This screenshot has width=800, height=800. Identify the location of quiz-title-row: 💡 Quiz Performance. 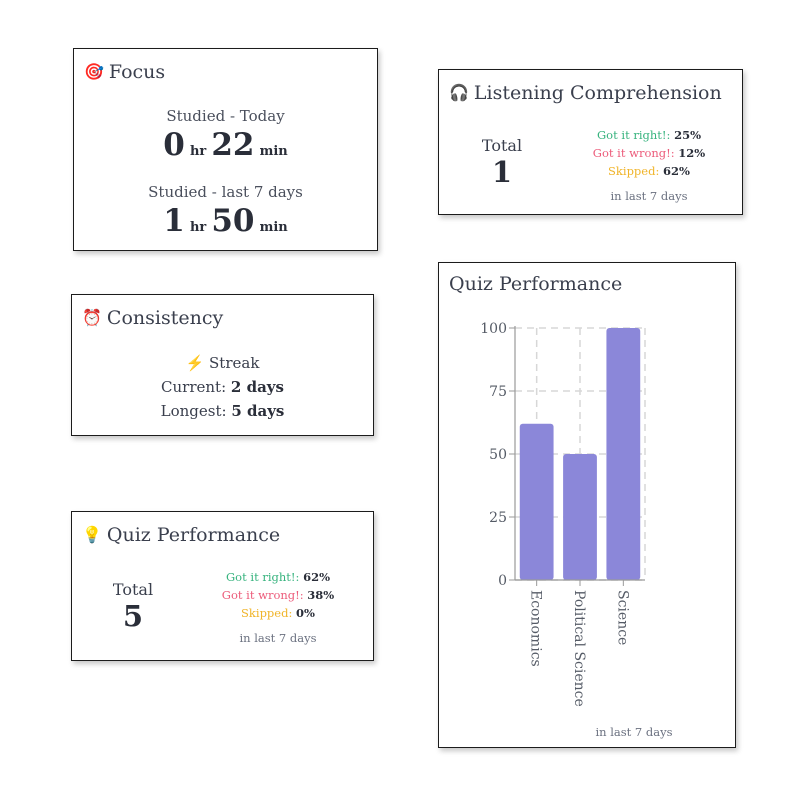
(181, 535).